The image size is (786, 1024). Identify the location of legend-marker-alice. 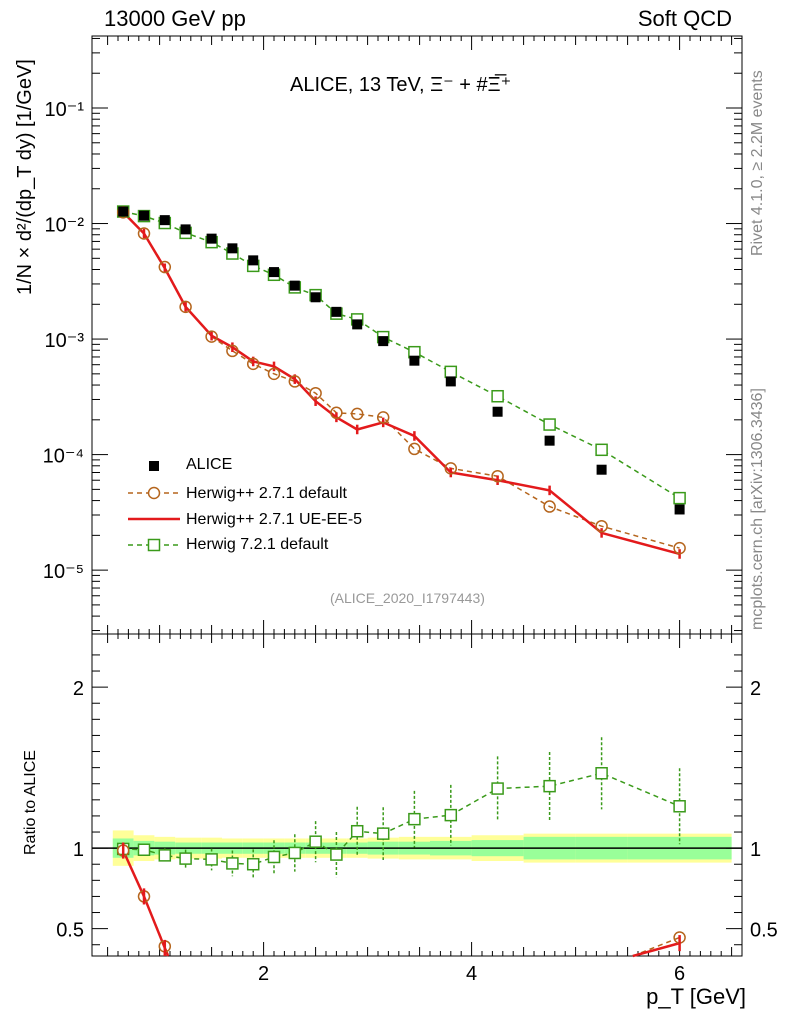
(154, 466).